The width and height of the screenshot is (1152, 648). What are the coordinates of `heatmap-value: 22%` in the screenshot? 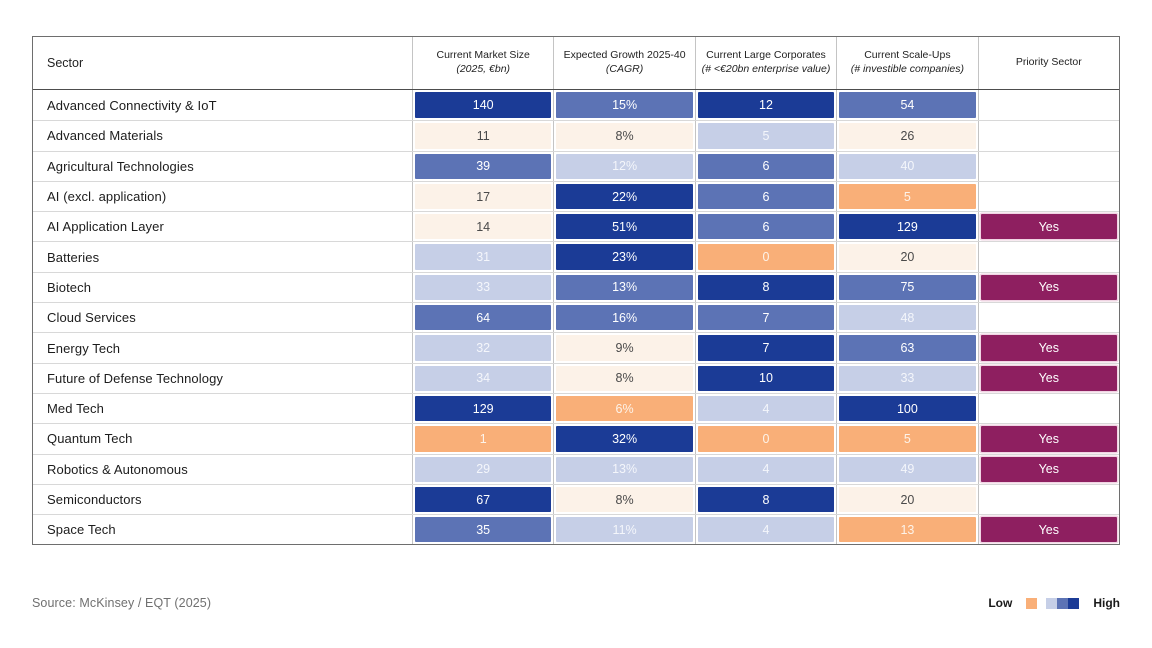 It's located at (624, 196).